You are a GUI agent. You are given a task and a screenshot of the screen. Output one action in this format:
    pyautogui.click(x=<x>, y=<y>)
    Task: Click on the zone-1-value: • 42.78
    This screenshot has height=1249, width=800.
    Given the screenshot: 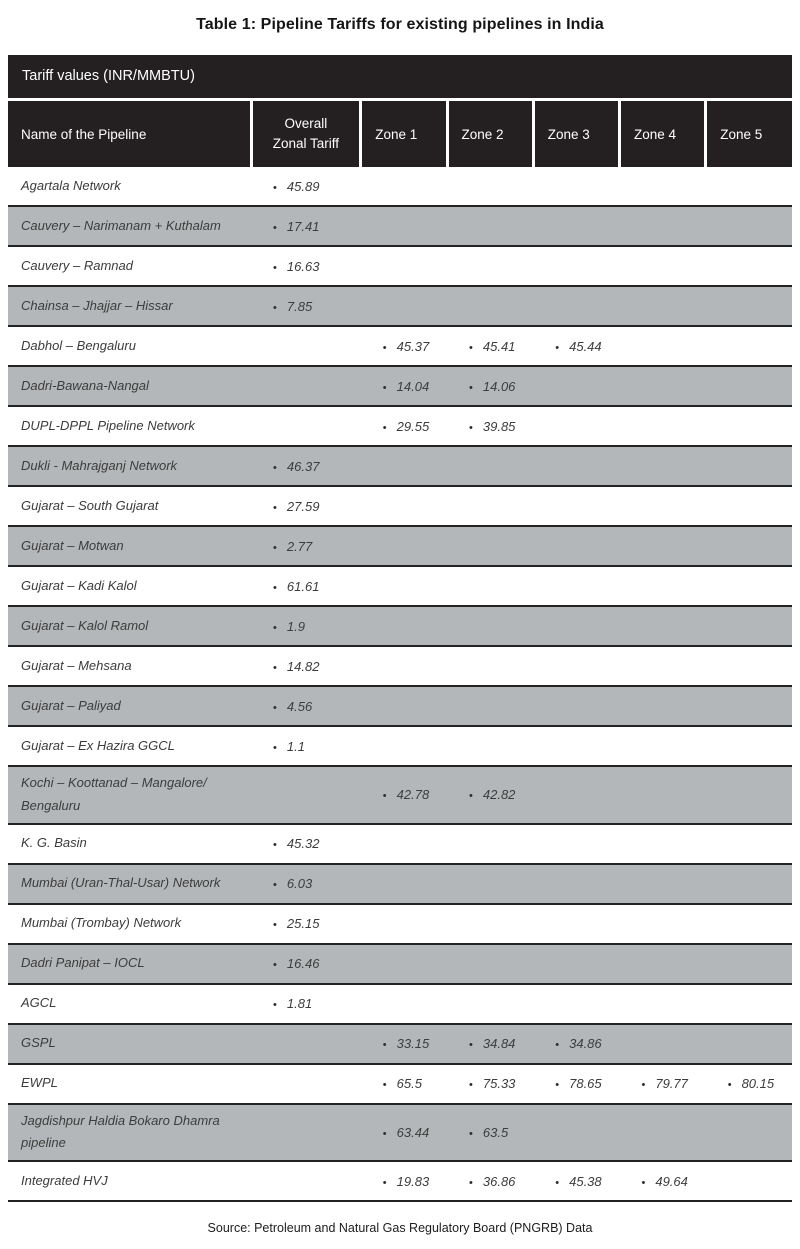 What is the action you would take?
    pyautogui.click(x=404, y=795)
    